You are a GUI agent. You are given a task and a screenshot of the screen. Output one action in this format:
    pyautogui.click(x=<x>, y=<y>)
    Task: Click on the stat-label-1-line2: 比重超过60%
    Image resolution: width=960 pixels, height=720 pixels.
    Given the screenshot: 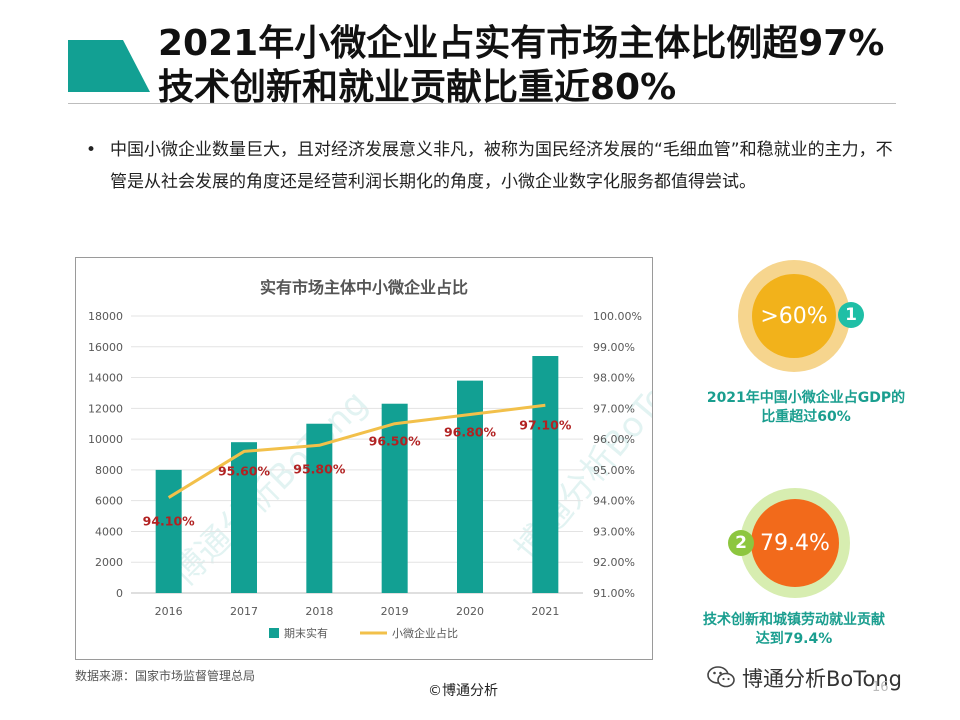 What is the action you would take?
    pyautogui.click(x=806, y=417)
    